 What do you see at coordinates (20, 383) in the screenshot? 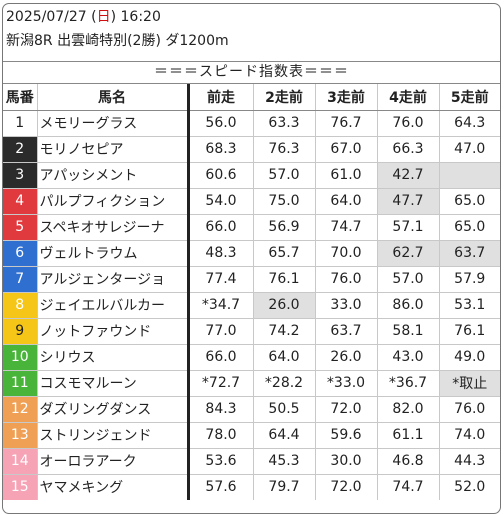
I see `horse-number-cell: 11` at bounding box center [20, 383].